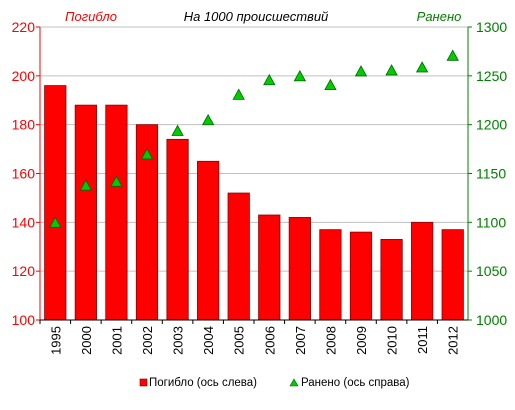  I want to click on chart-title: На 1000 происшествий, so click(256, 16).